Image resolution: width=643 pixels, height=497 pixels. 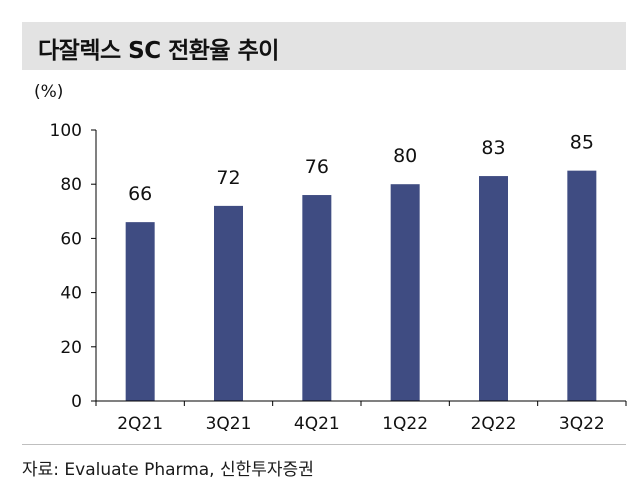 I want to click on x-category-label: 3Q21, so click(x=229, y=424).